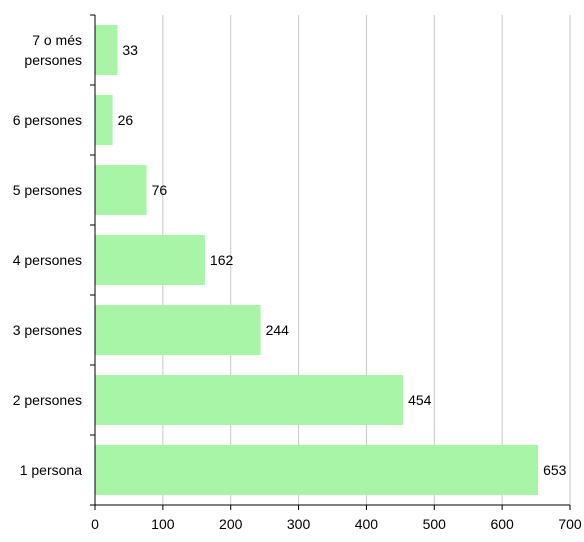 The width and height of the screenshot is (584, 542). Describe the element at coordinates (47, 260) in the screenshot. I see `category-label: 4 persones` at that location.